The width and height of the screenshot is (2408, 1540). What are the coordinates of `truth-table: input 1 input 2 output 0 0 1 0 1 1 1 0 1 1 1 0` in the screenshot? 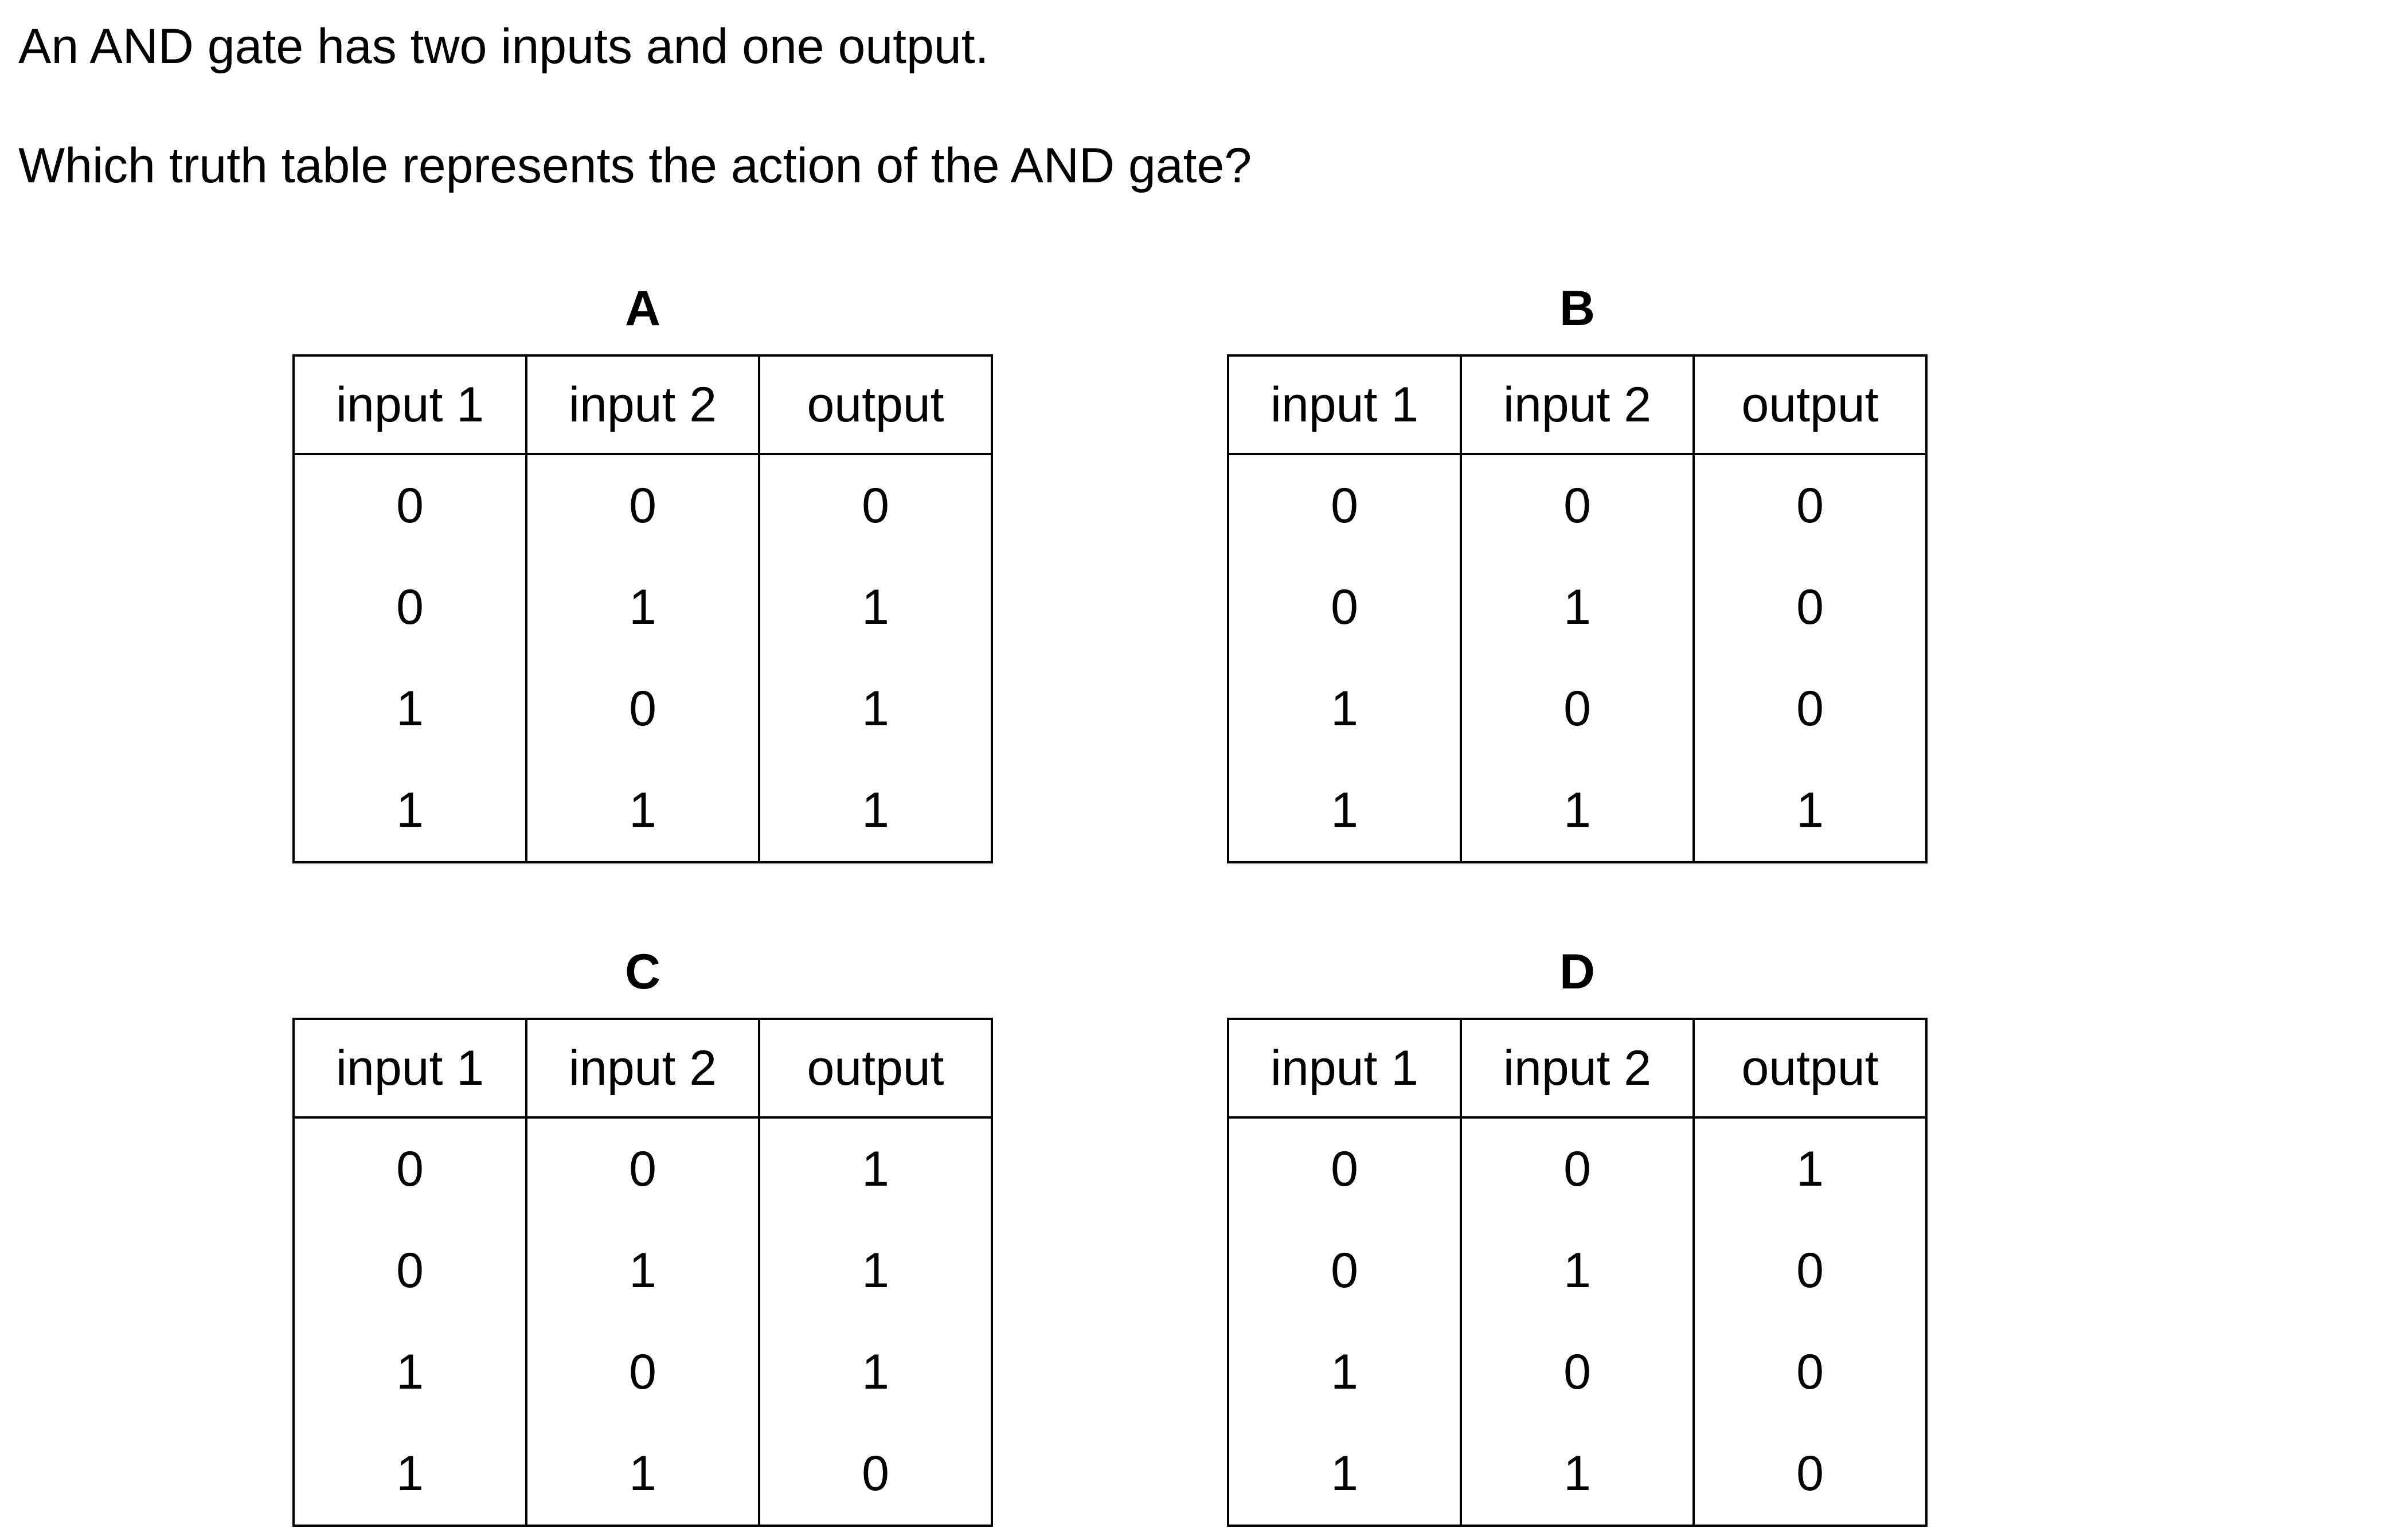 It's located at (642, 1273).